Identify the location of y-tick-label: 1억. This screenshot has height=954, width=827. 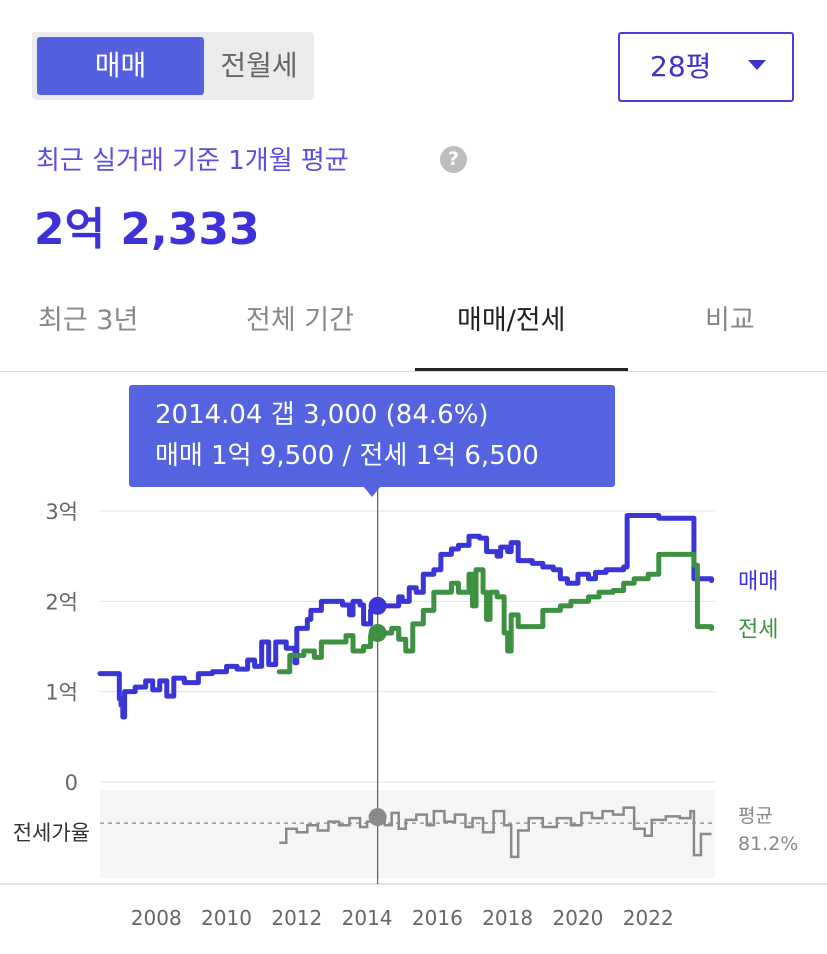
(61, 693).